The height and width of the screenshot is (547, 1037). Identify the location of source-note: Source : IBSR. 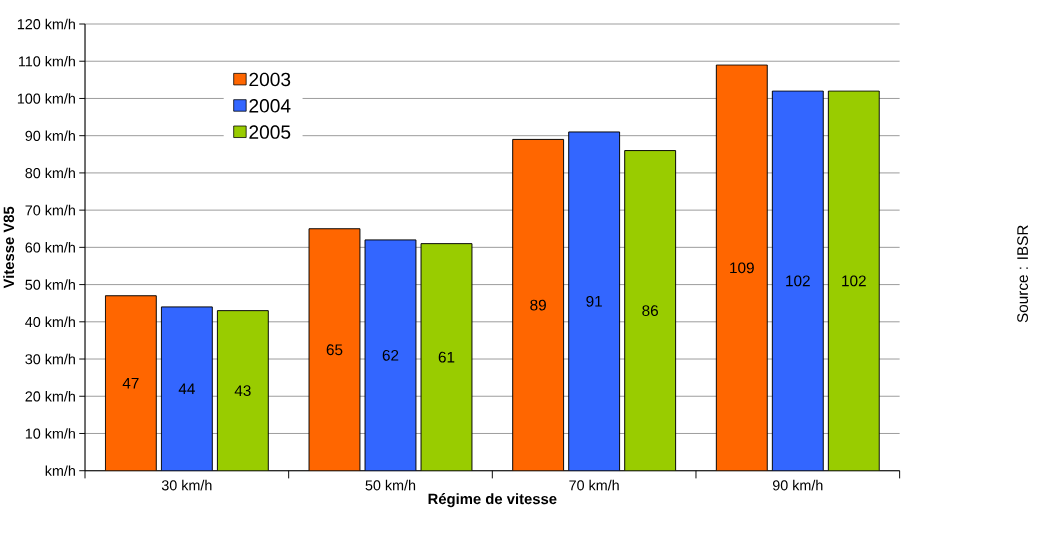
(1023, 274).